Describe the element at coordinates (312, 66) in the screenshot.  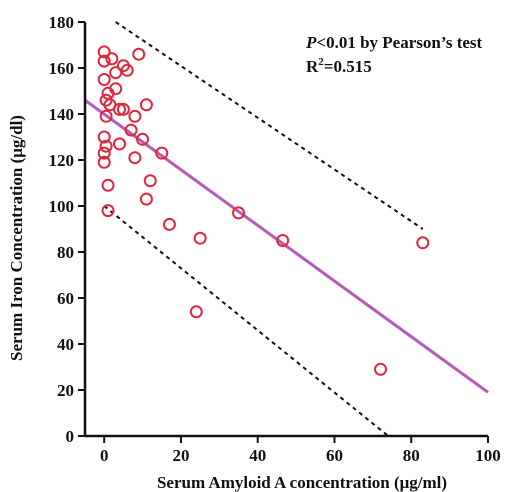
I see `r-squared-base: R` at that location.